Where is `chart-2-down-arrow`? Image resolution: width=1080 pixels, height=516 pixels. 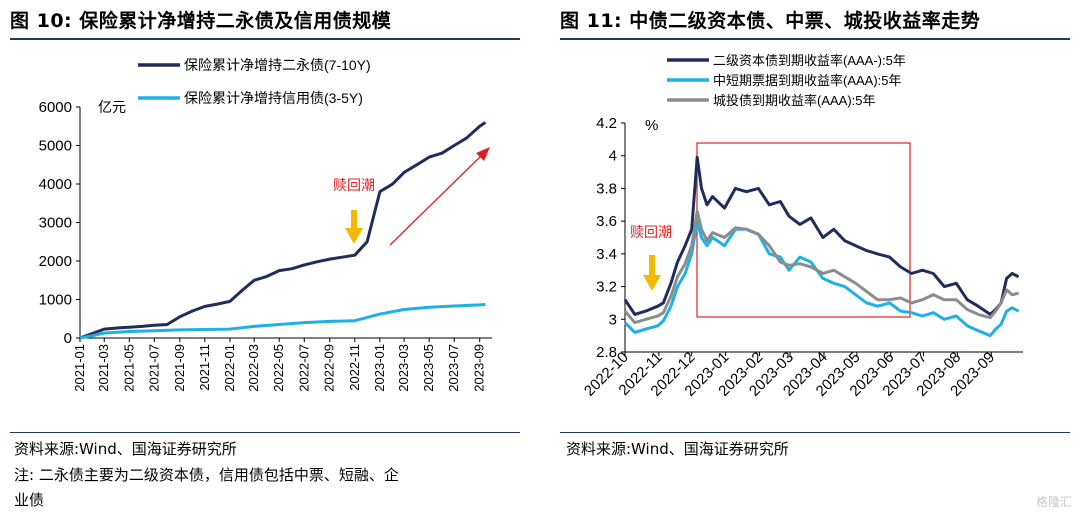
chart-2-down-arrow is located at coordinates (652, 273).